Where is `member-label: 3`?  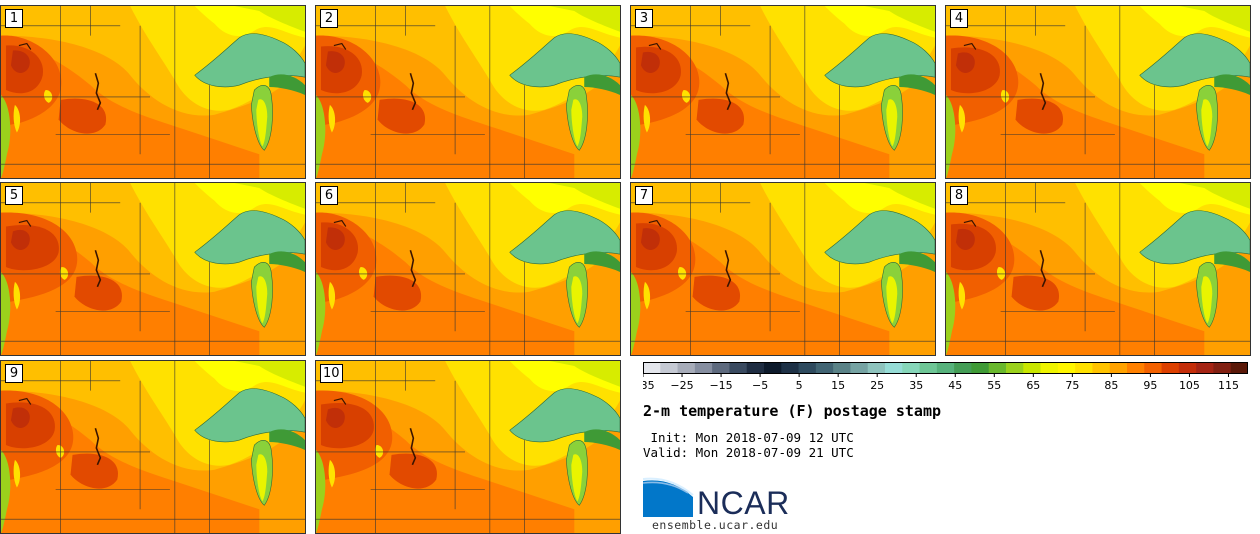
member-label: 3 is located at coordinates (644, 18).